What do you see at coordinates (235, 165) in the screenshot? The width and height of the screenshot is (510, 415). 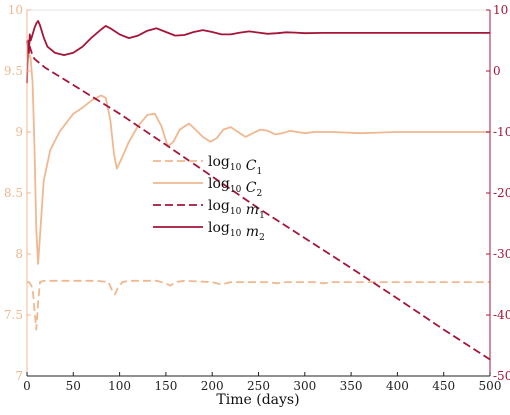 I see `legend-label: log10 C1` at bounding box center [235, 165].